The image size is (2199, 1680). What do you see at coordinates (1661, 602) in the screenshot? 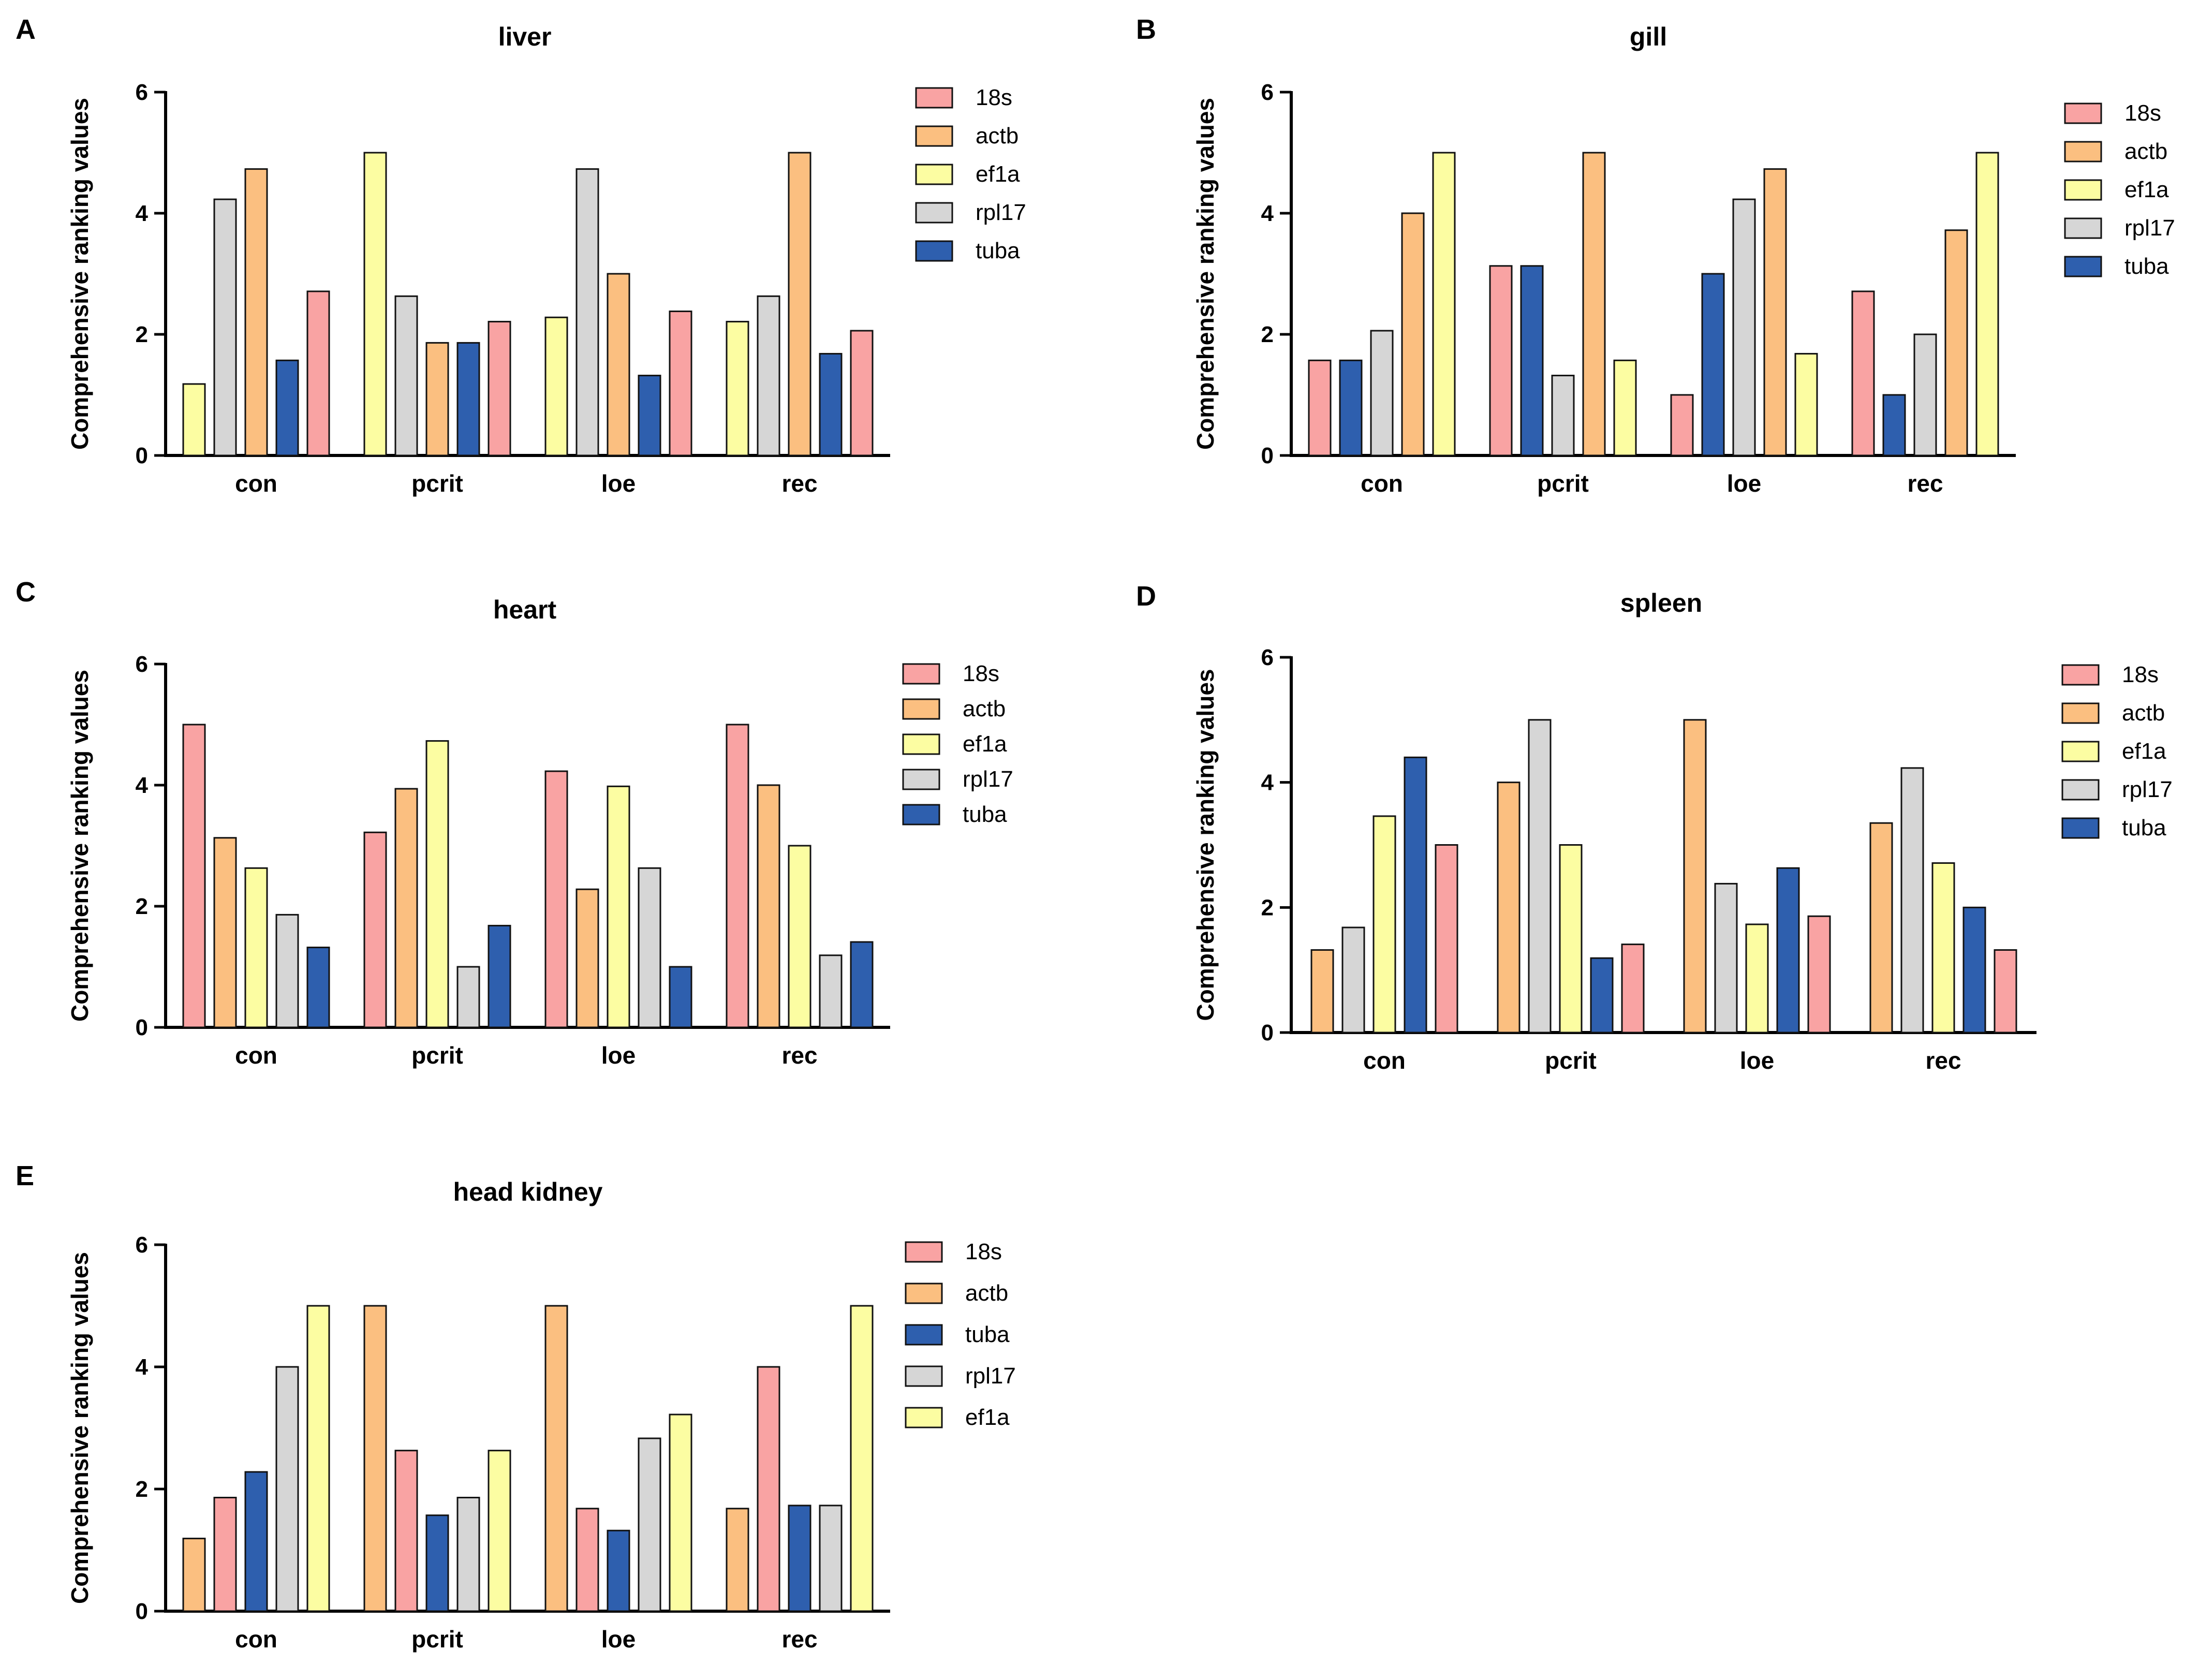
I see `chart-title: spleen` at bounding box center [1661, 602].